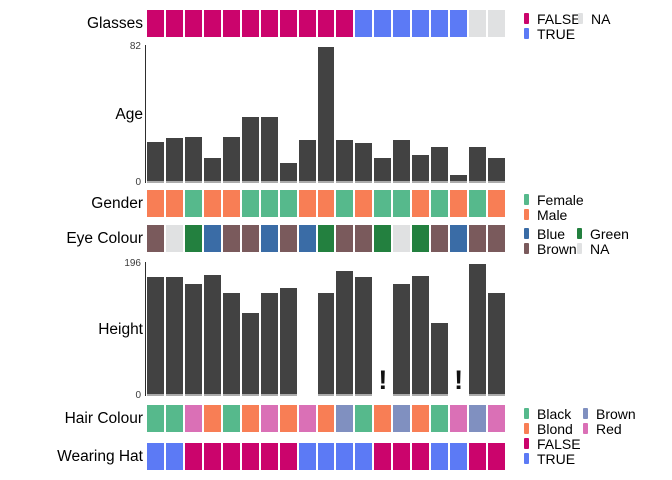 This screenshot has height=480, width=672. I want to click on legend-item-black: Black, so click(548, 413).